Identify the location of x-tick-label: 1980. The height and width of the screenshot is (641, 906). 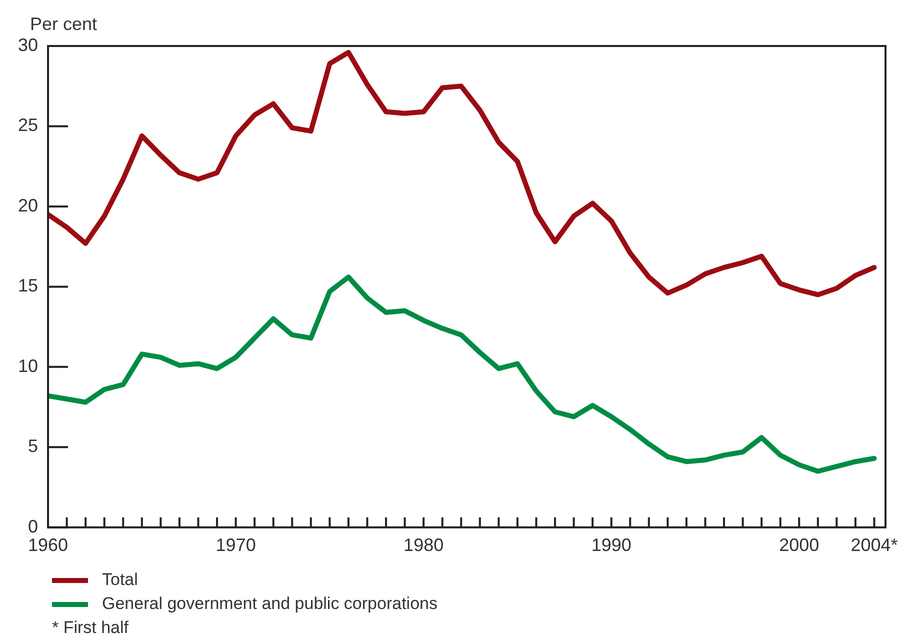
(424, 545).